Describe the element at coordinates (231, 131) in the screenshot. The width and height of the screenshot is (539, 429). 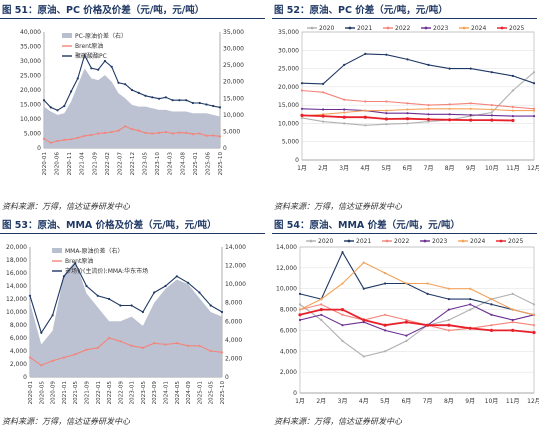
I see `right-tick-label: 5,000` at that location.